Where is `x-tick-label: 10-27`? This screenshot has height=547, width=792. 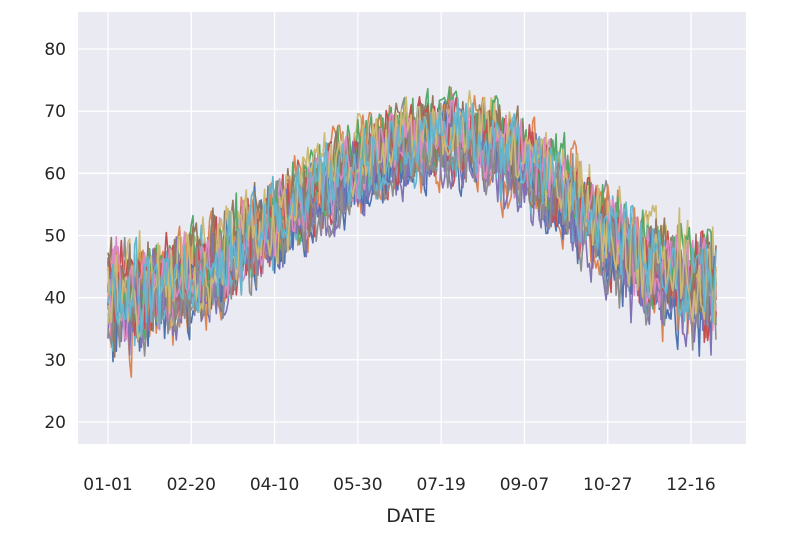
x-tick-label: 10-27 is located at coordinates (607, 485).